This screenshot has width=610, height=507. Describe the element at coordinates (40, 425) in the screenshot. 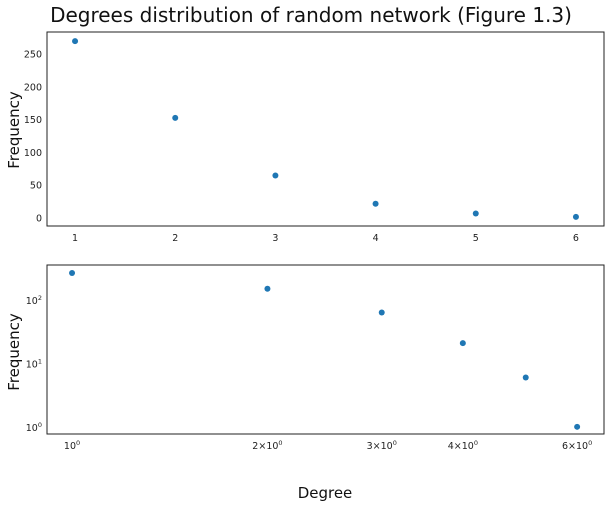

I see `y-tick-exponent: 0` at that location.